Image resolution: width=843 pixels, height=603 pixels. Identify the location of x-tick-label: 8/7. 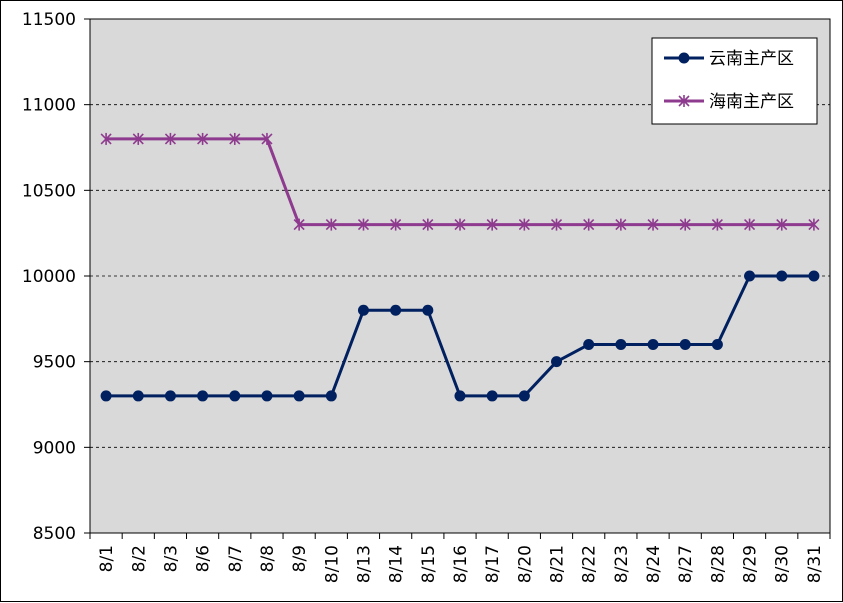
(236, 558).